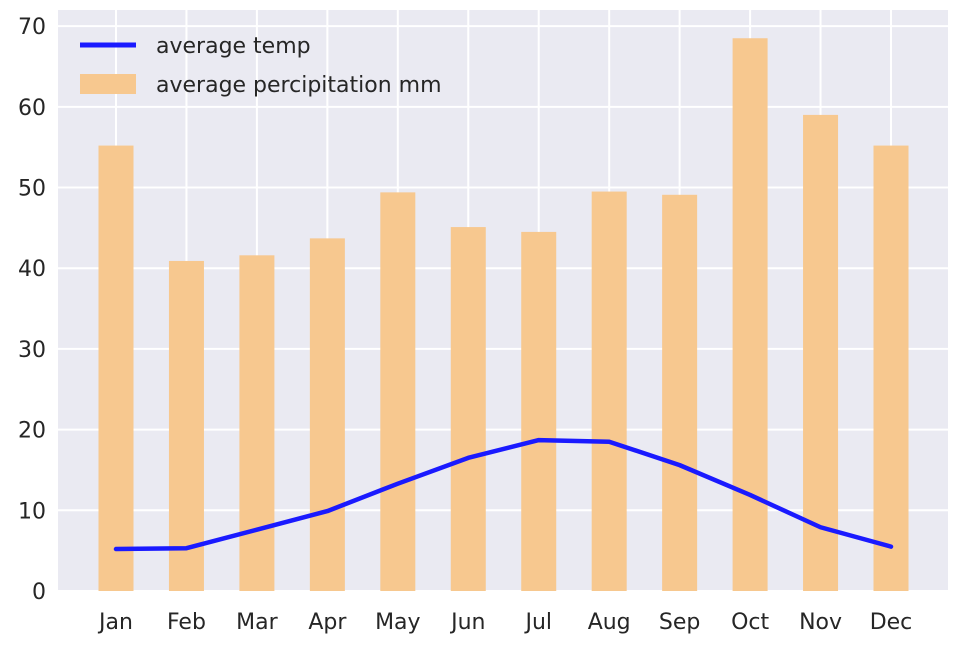 The height and width of the screenshot is (650, 970). I want to click on line-average-temp, so click(503, 494).